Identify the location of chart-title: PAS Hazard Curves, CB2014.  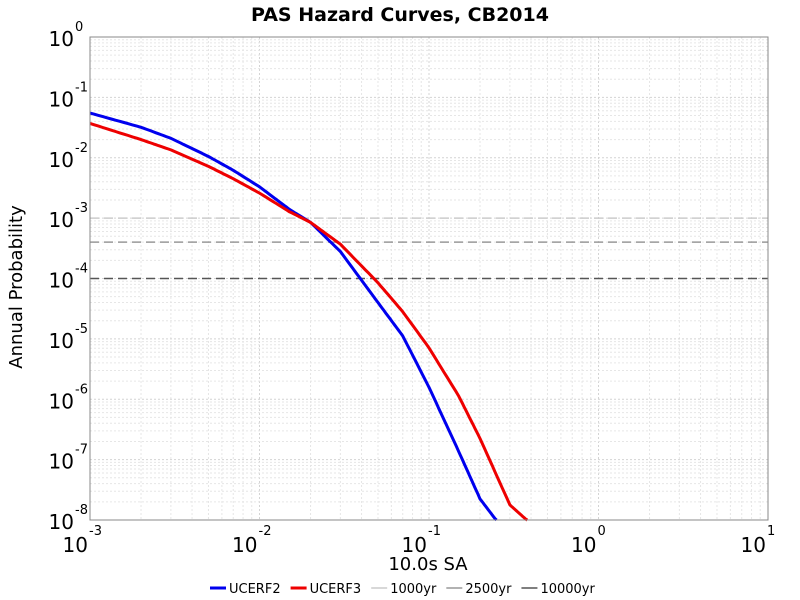
(400, 15).